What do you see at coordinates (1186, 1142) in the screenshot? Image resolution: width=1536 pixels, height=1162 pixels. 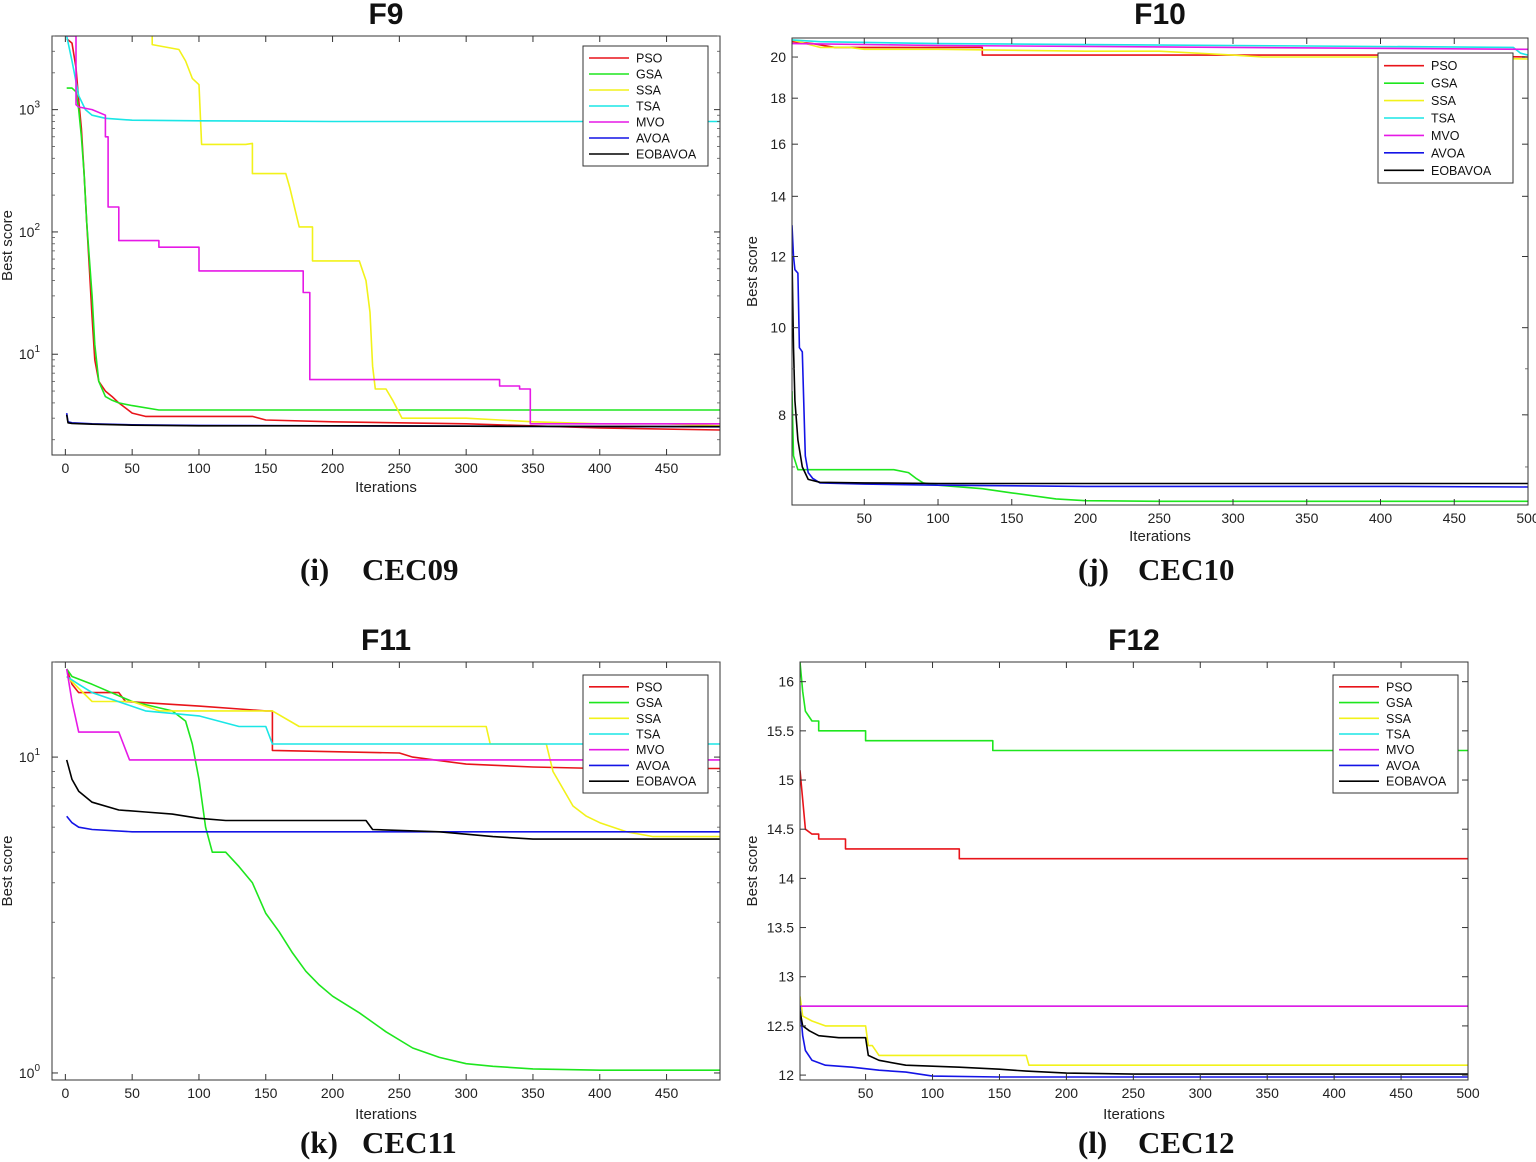 I see `caption-name: CEC12` at bounding box center [1186, 1142].